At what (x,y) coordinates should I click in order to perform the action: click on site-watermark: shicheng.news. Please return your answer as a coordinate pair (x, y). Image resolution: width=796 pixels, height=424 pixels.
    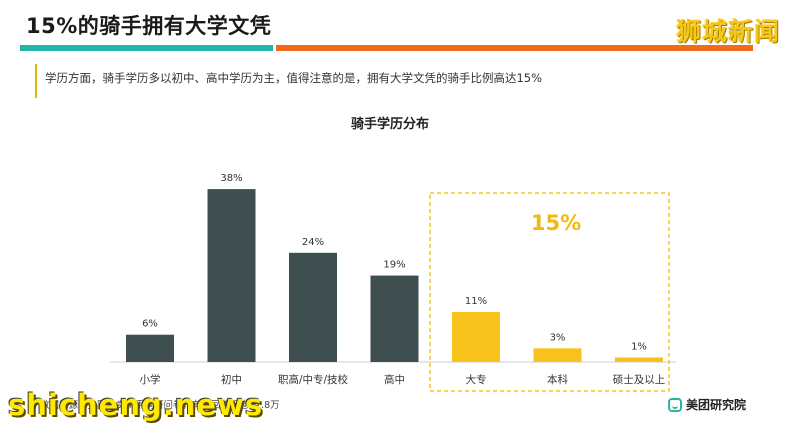
    Looking at the image, I should click on (136, 405).